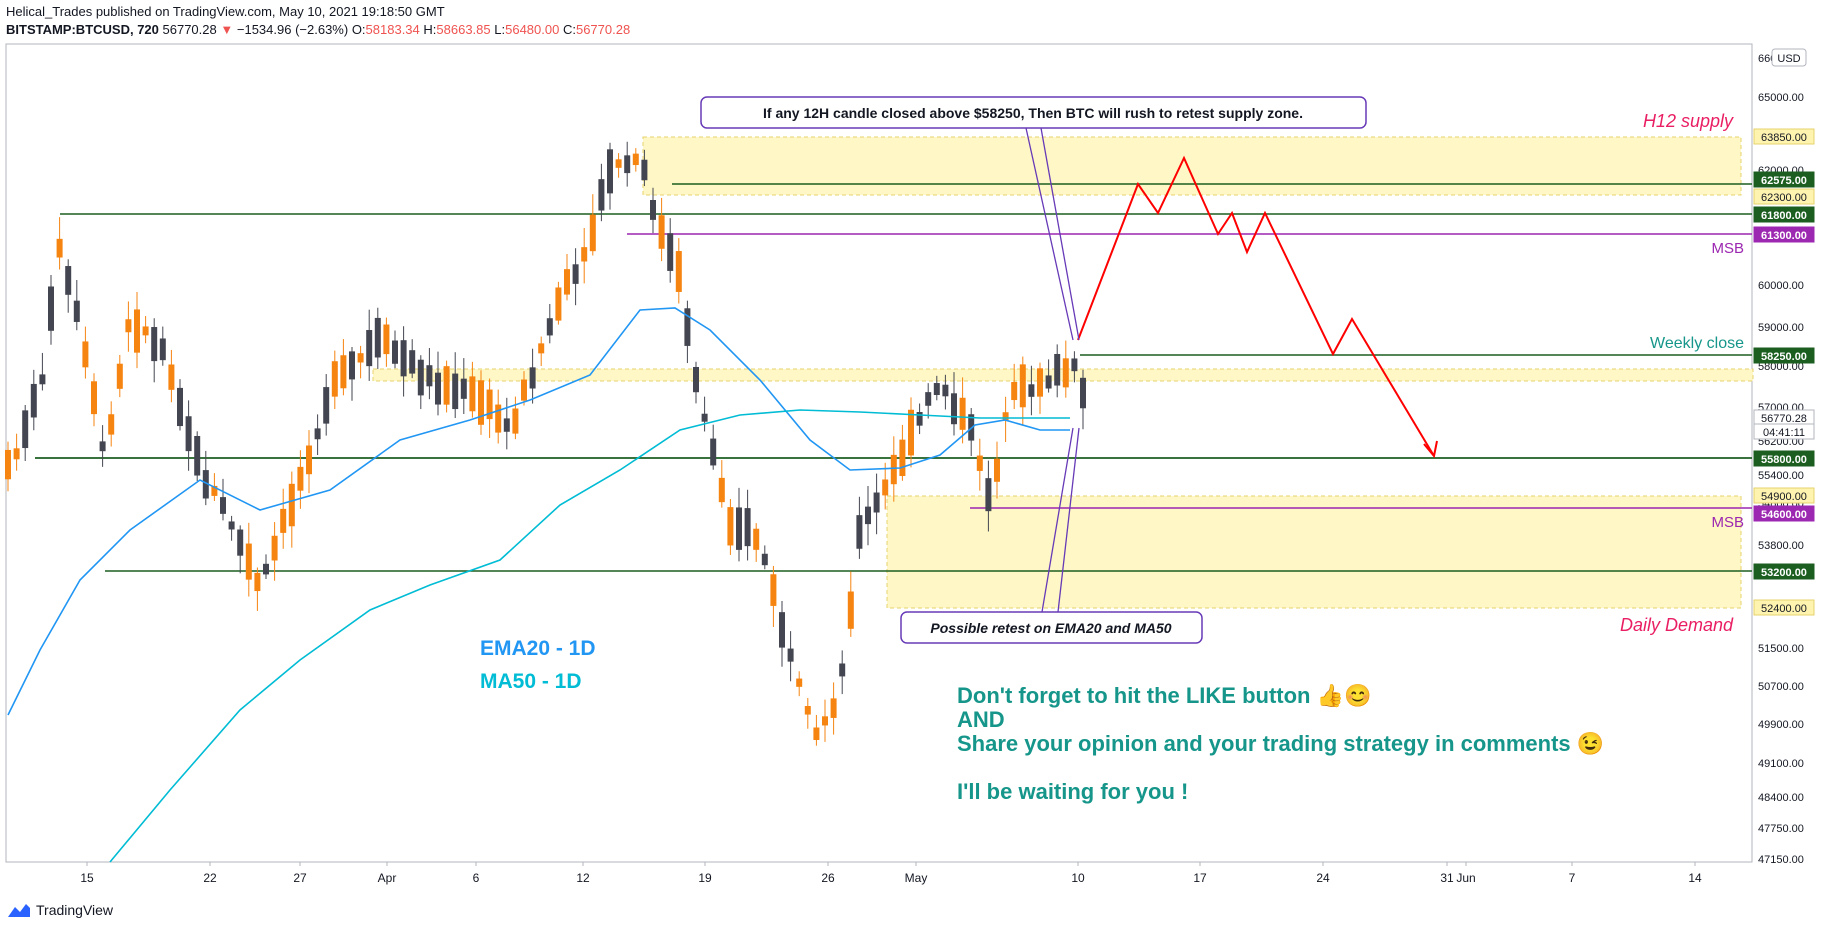 The width and height of the screenshot is (1828, 929). I want to click on x-tick-label: 27, so click(300, 878).